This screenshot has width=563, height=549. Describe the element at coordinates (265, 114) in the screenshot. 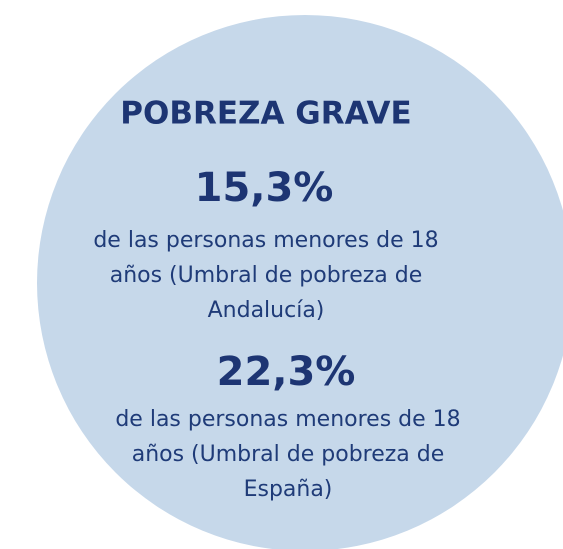

I see `title: POBREZA GRAVE` at that location.